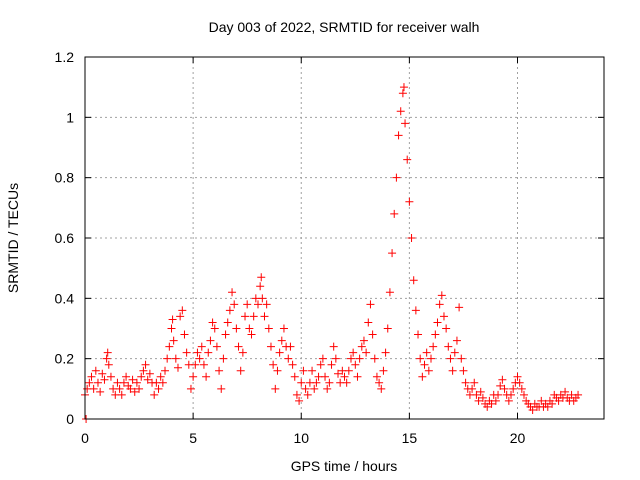  I want to click on x-tick-label: 5, so click(193, 438).